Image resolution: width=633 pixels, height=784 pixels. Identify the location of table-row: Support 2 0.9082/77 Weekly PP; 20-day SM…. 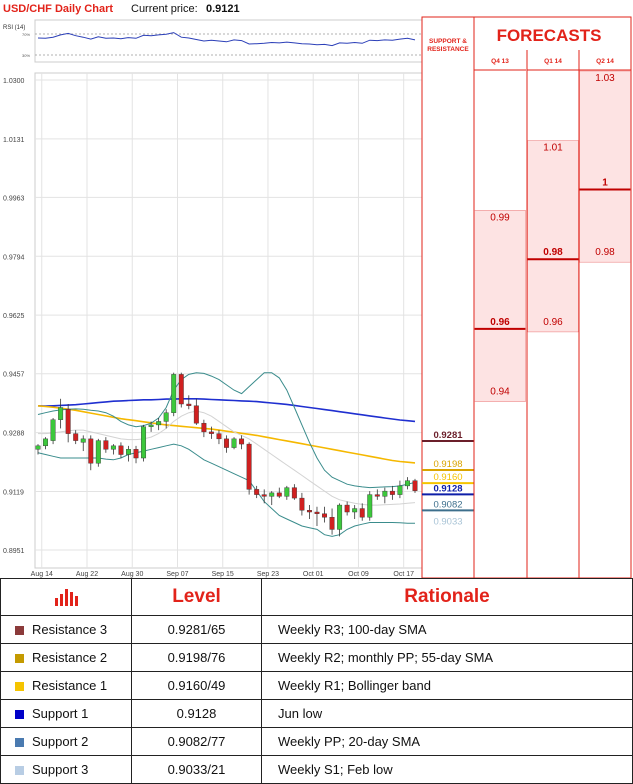
(316, 741).